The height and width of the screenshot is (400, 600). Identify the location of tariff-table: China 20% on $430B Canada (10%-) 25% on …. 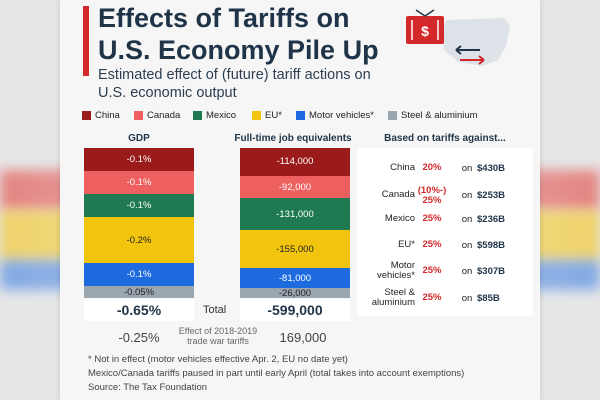
(445, 232).